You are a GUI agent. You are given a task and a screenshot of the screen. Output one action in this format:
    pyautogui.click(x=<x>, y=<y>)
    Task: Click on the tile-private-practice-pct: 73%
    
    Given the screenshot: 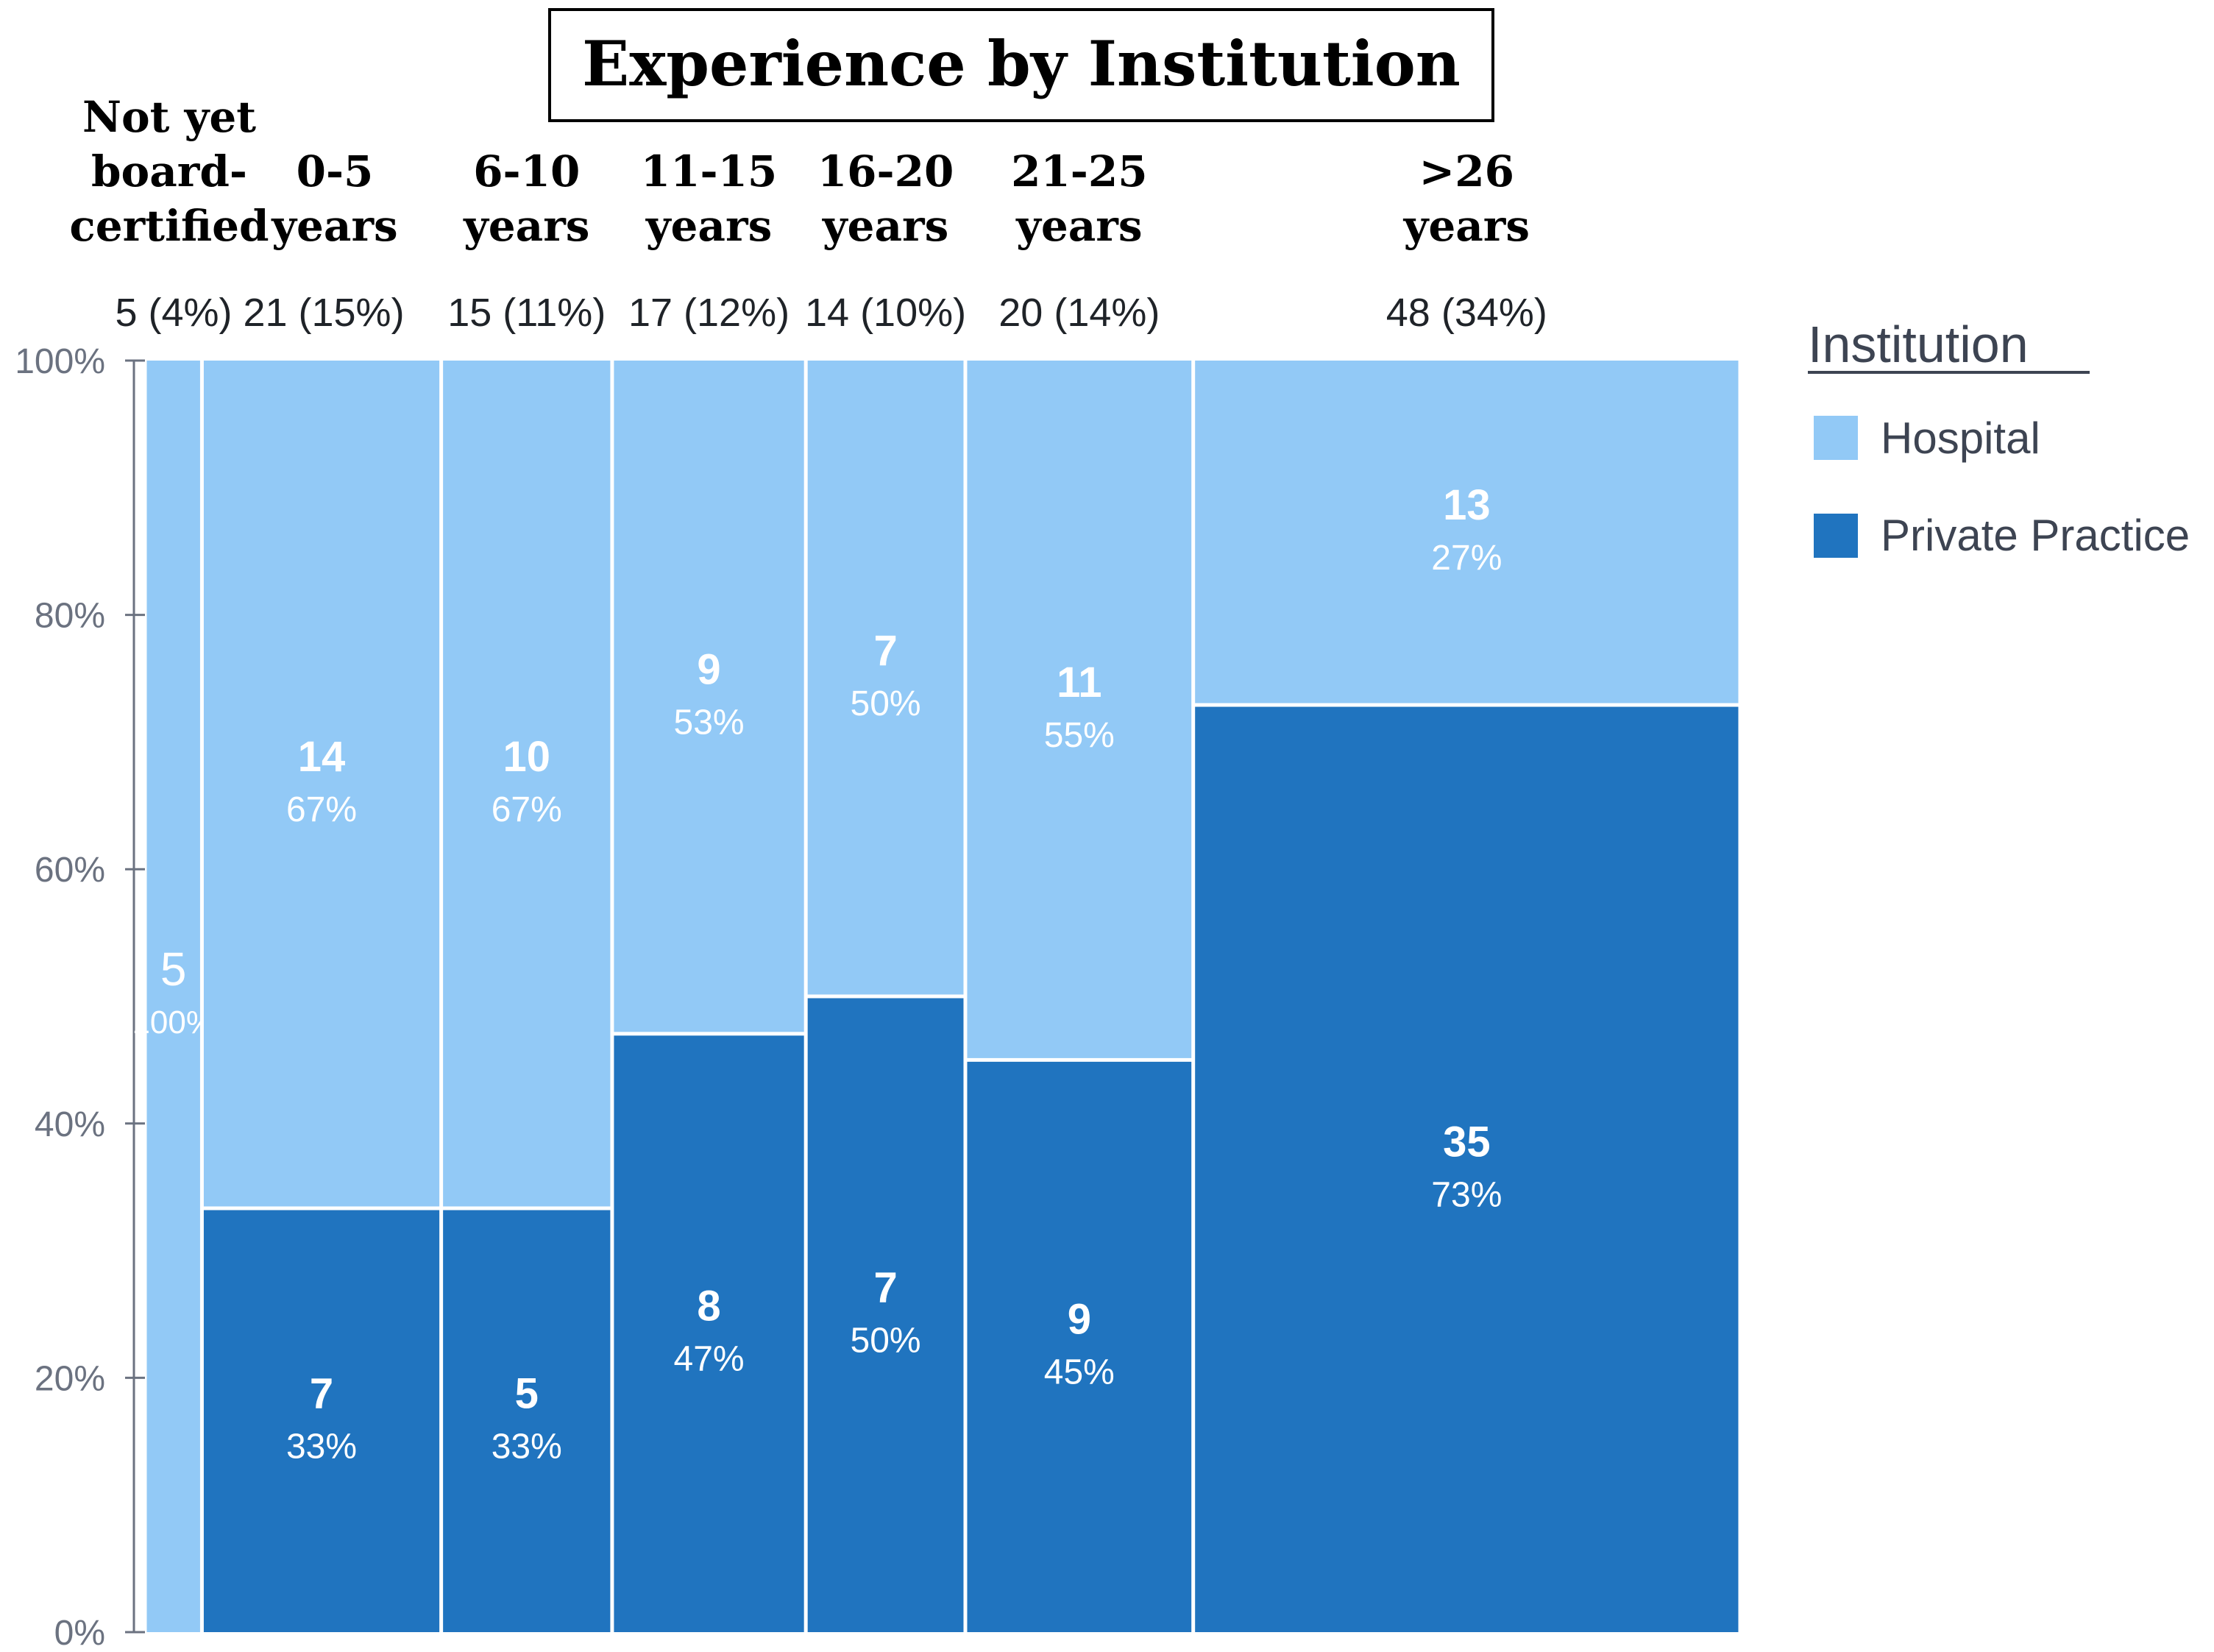 What is the action you would take?
    pyautogui.click(x=1466, y=1194)
    